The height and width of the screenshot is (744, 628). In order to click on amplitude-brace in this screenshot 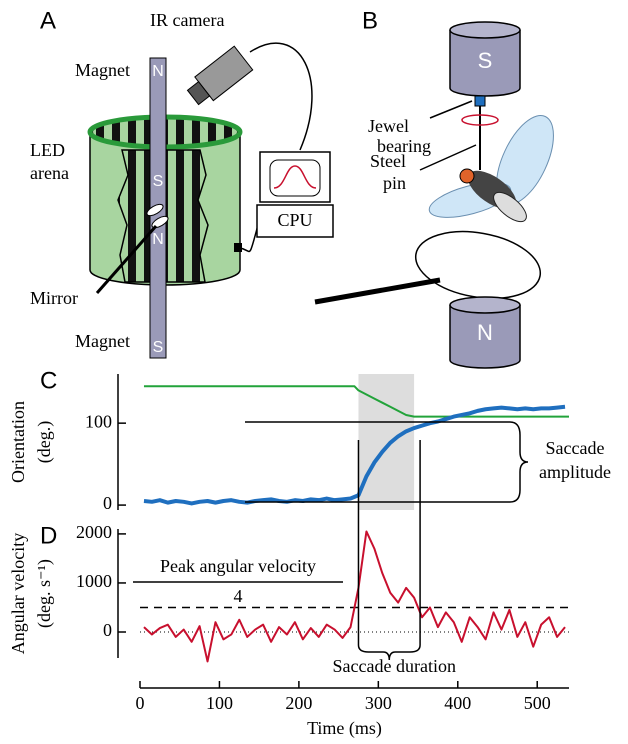, I will do `click(519, 462)`.